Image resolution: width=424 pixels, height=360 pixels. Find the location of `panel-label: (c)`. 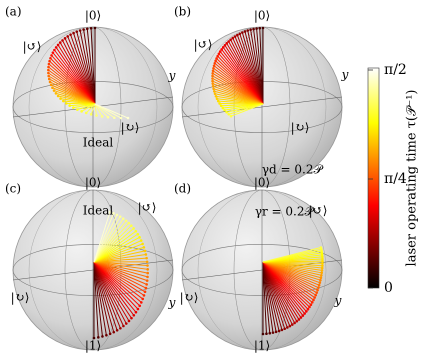

panel-label: (c) is located at coordinates (13, 189).